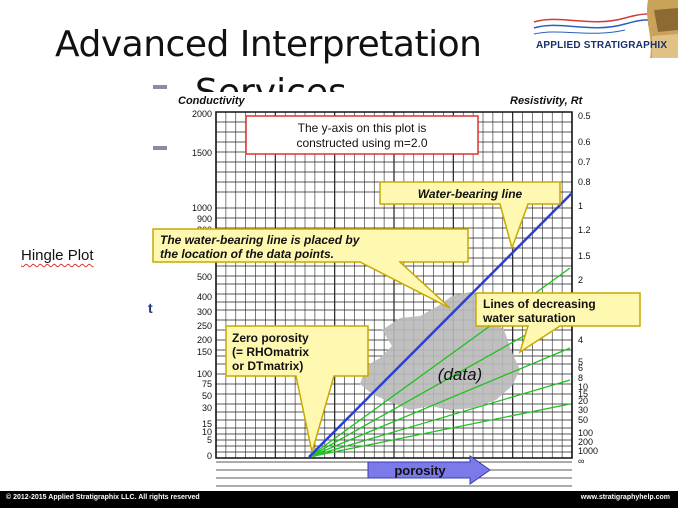 The height and width of the screenshot is (508, 678). What do you see at coordinates (584, 230) in the screenshot?
I see `right-tick-label: 1.2` at bounding box center [584, 230].